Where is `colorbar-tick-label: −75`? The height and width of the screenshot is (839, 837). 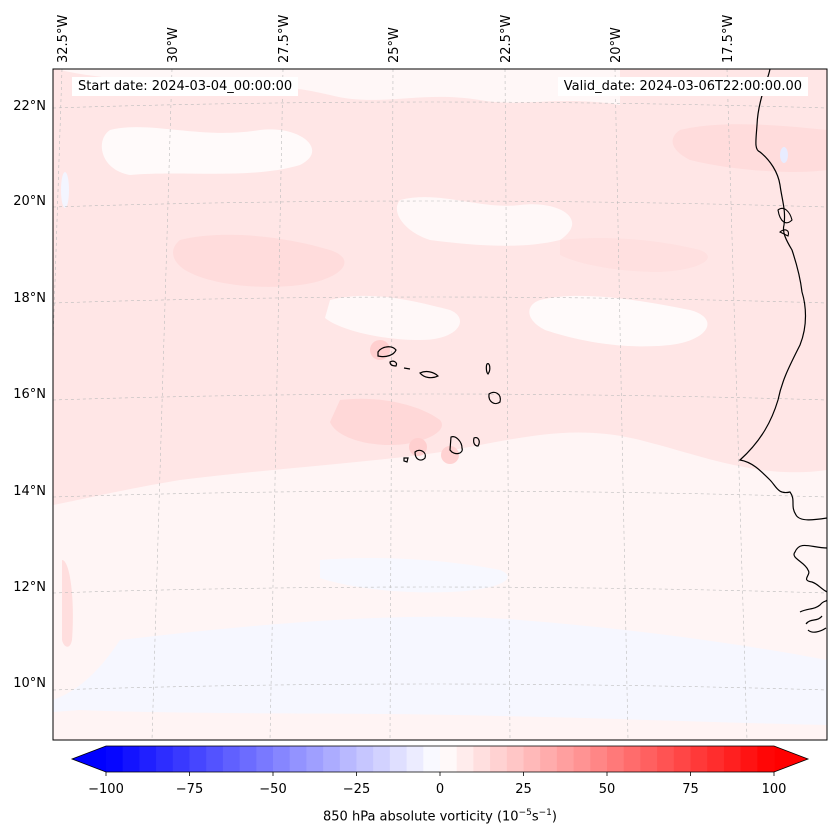
colorbar-tick-label: −75 is located at coordinates (189, 789).